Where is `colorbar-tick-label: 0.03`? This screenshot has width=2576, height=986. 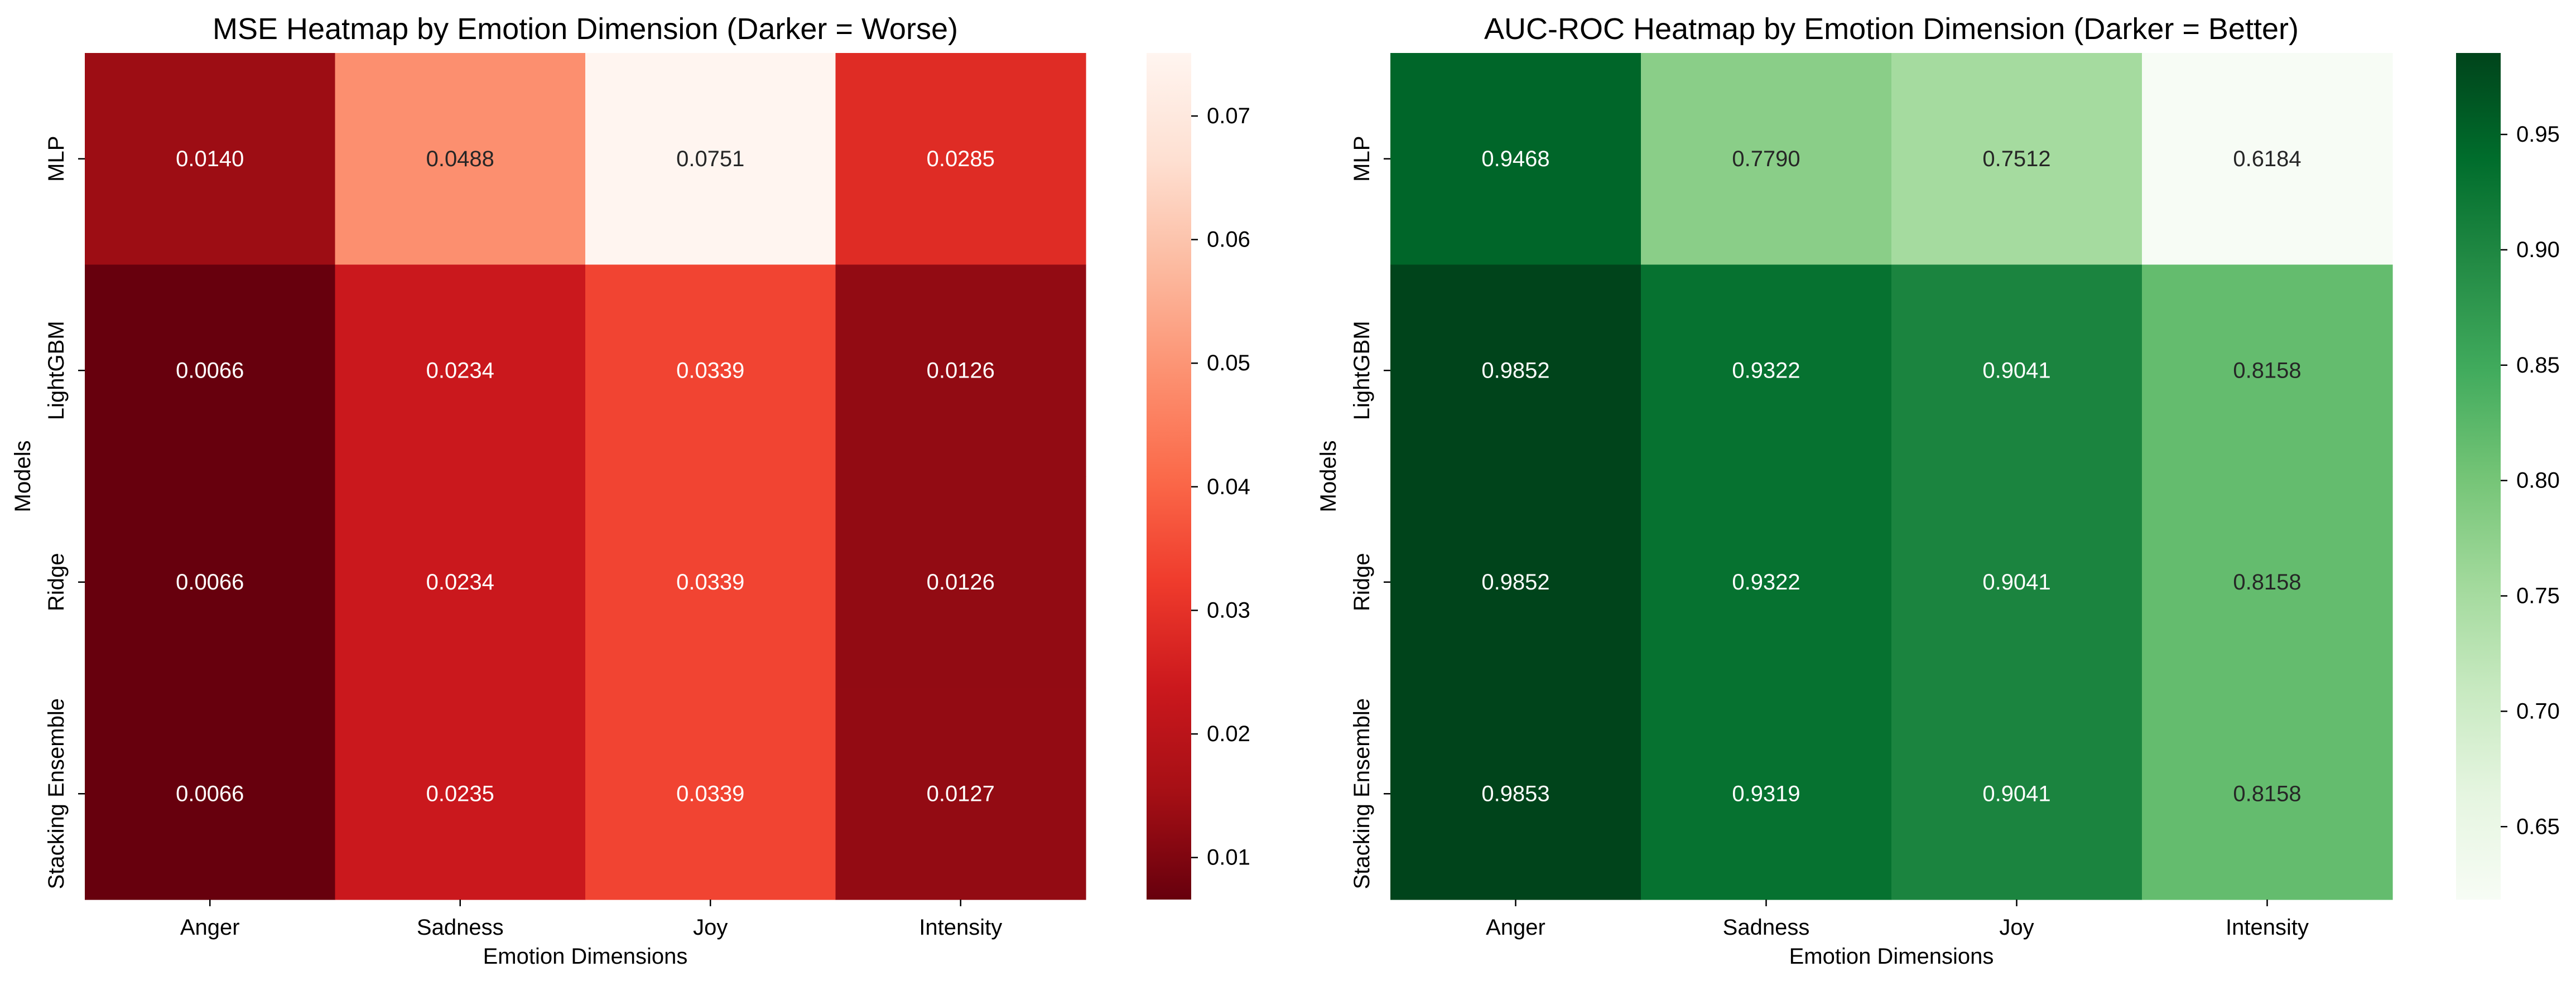
colorbar-tick-label: 0.03 is located at coordinates (1229, 610).